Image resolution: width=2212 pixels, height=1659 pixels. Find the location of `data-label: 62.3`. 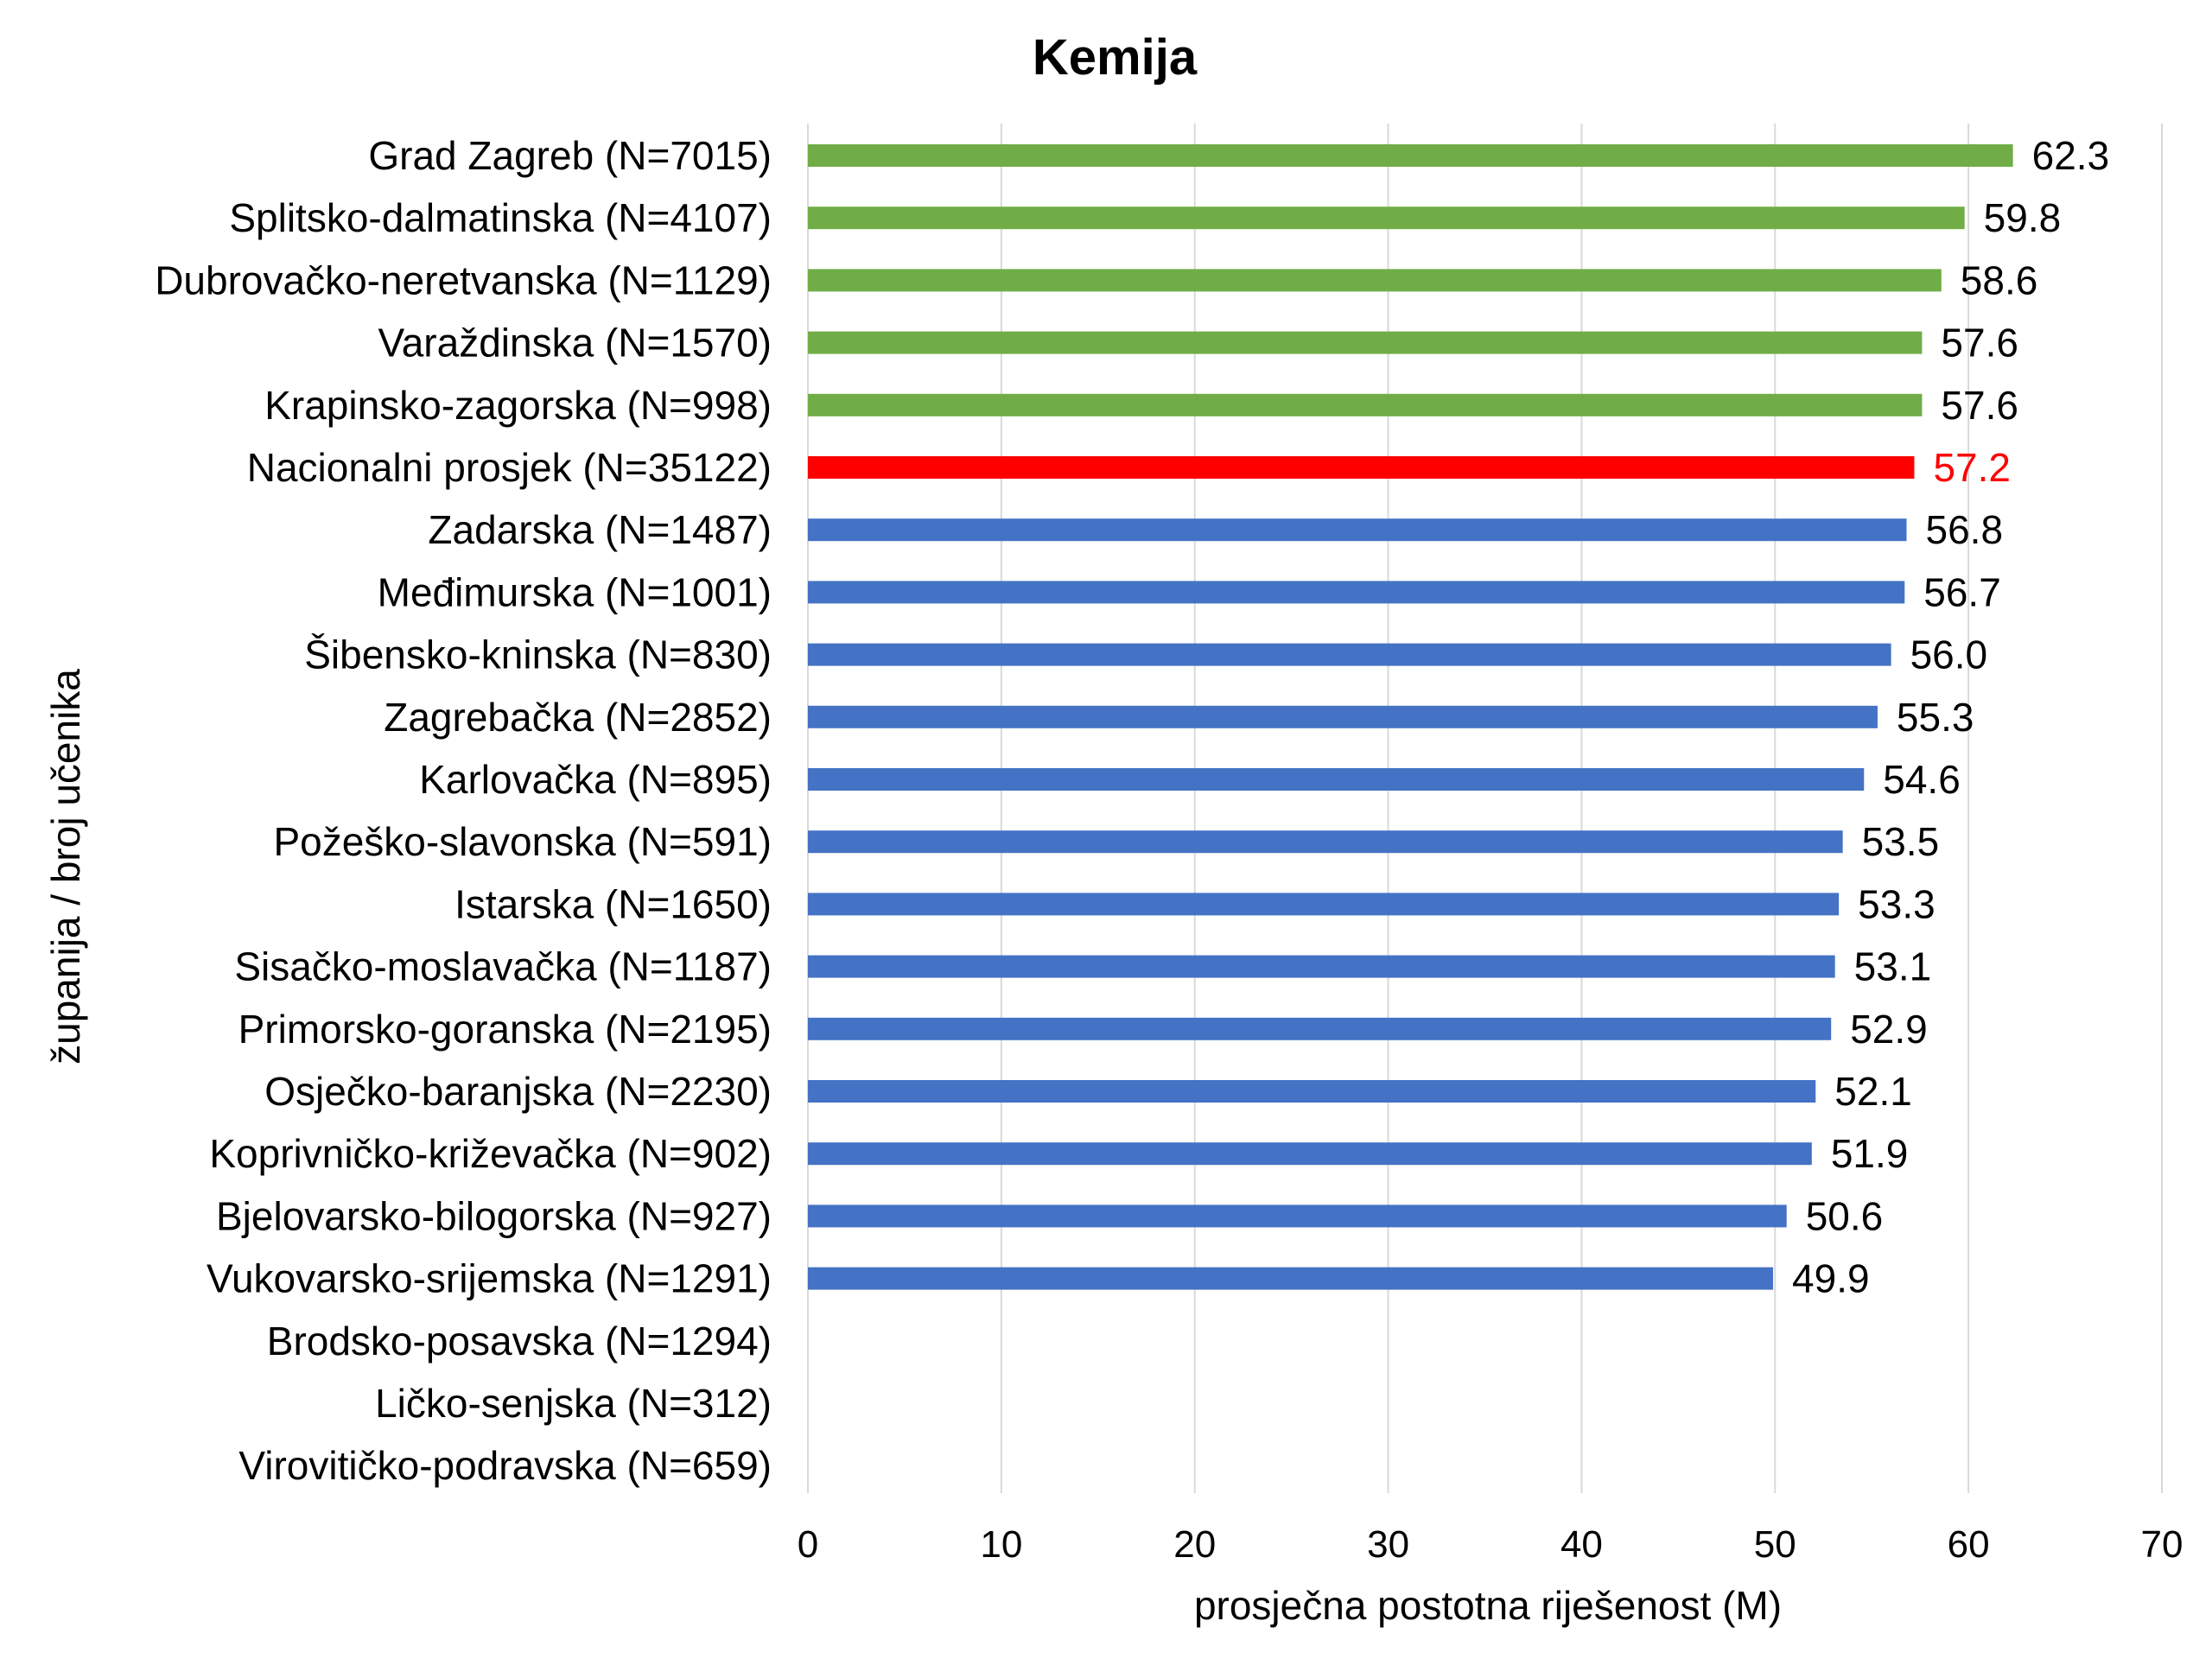

data-label: 62.3 is located at coordinates (2071, 155).